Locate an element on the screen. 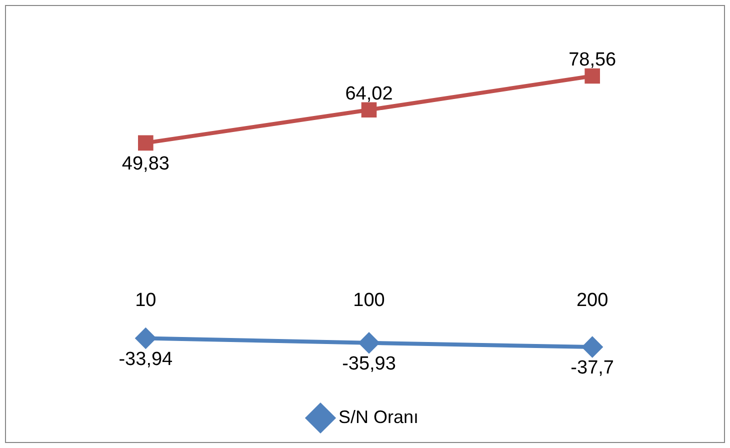  legend-label: S/N Oranı is located at coordinates (378, 416).